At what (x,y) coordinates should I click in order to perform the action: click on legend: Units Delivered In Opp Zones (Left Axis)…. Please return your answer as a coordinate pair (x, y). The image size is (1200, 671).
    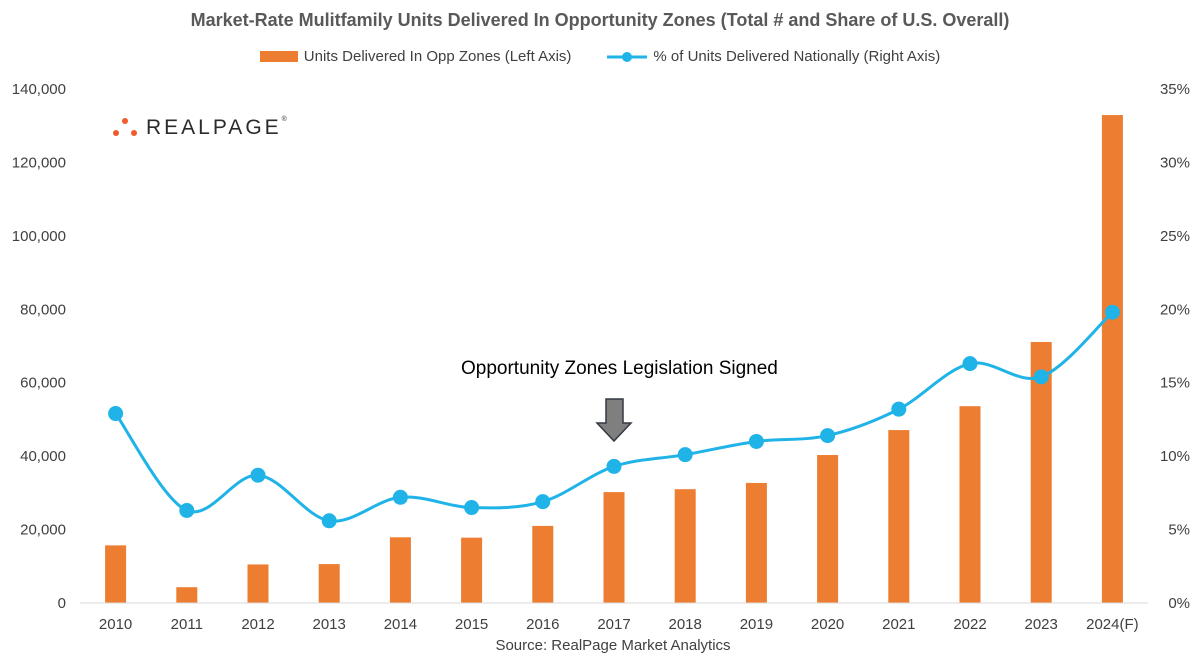
    Looking at the image, I should click on (600, 56).